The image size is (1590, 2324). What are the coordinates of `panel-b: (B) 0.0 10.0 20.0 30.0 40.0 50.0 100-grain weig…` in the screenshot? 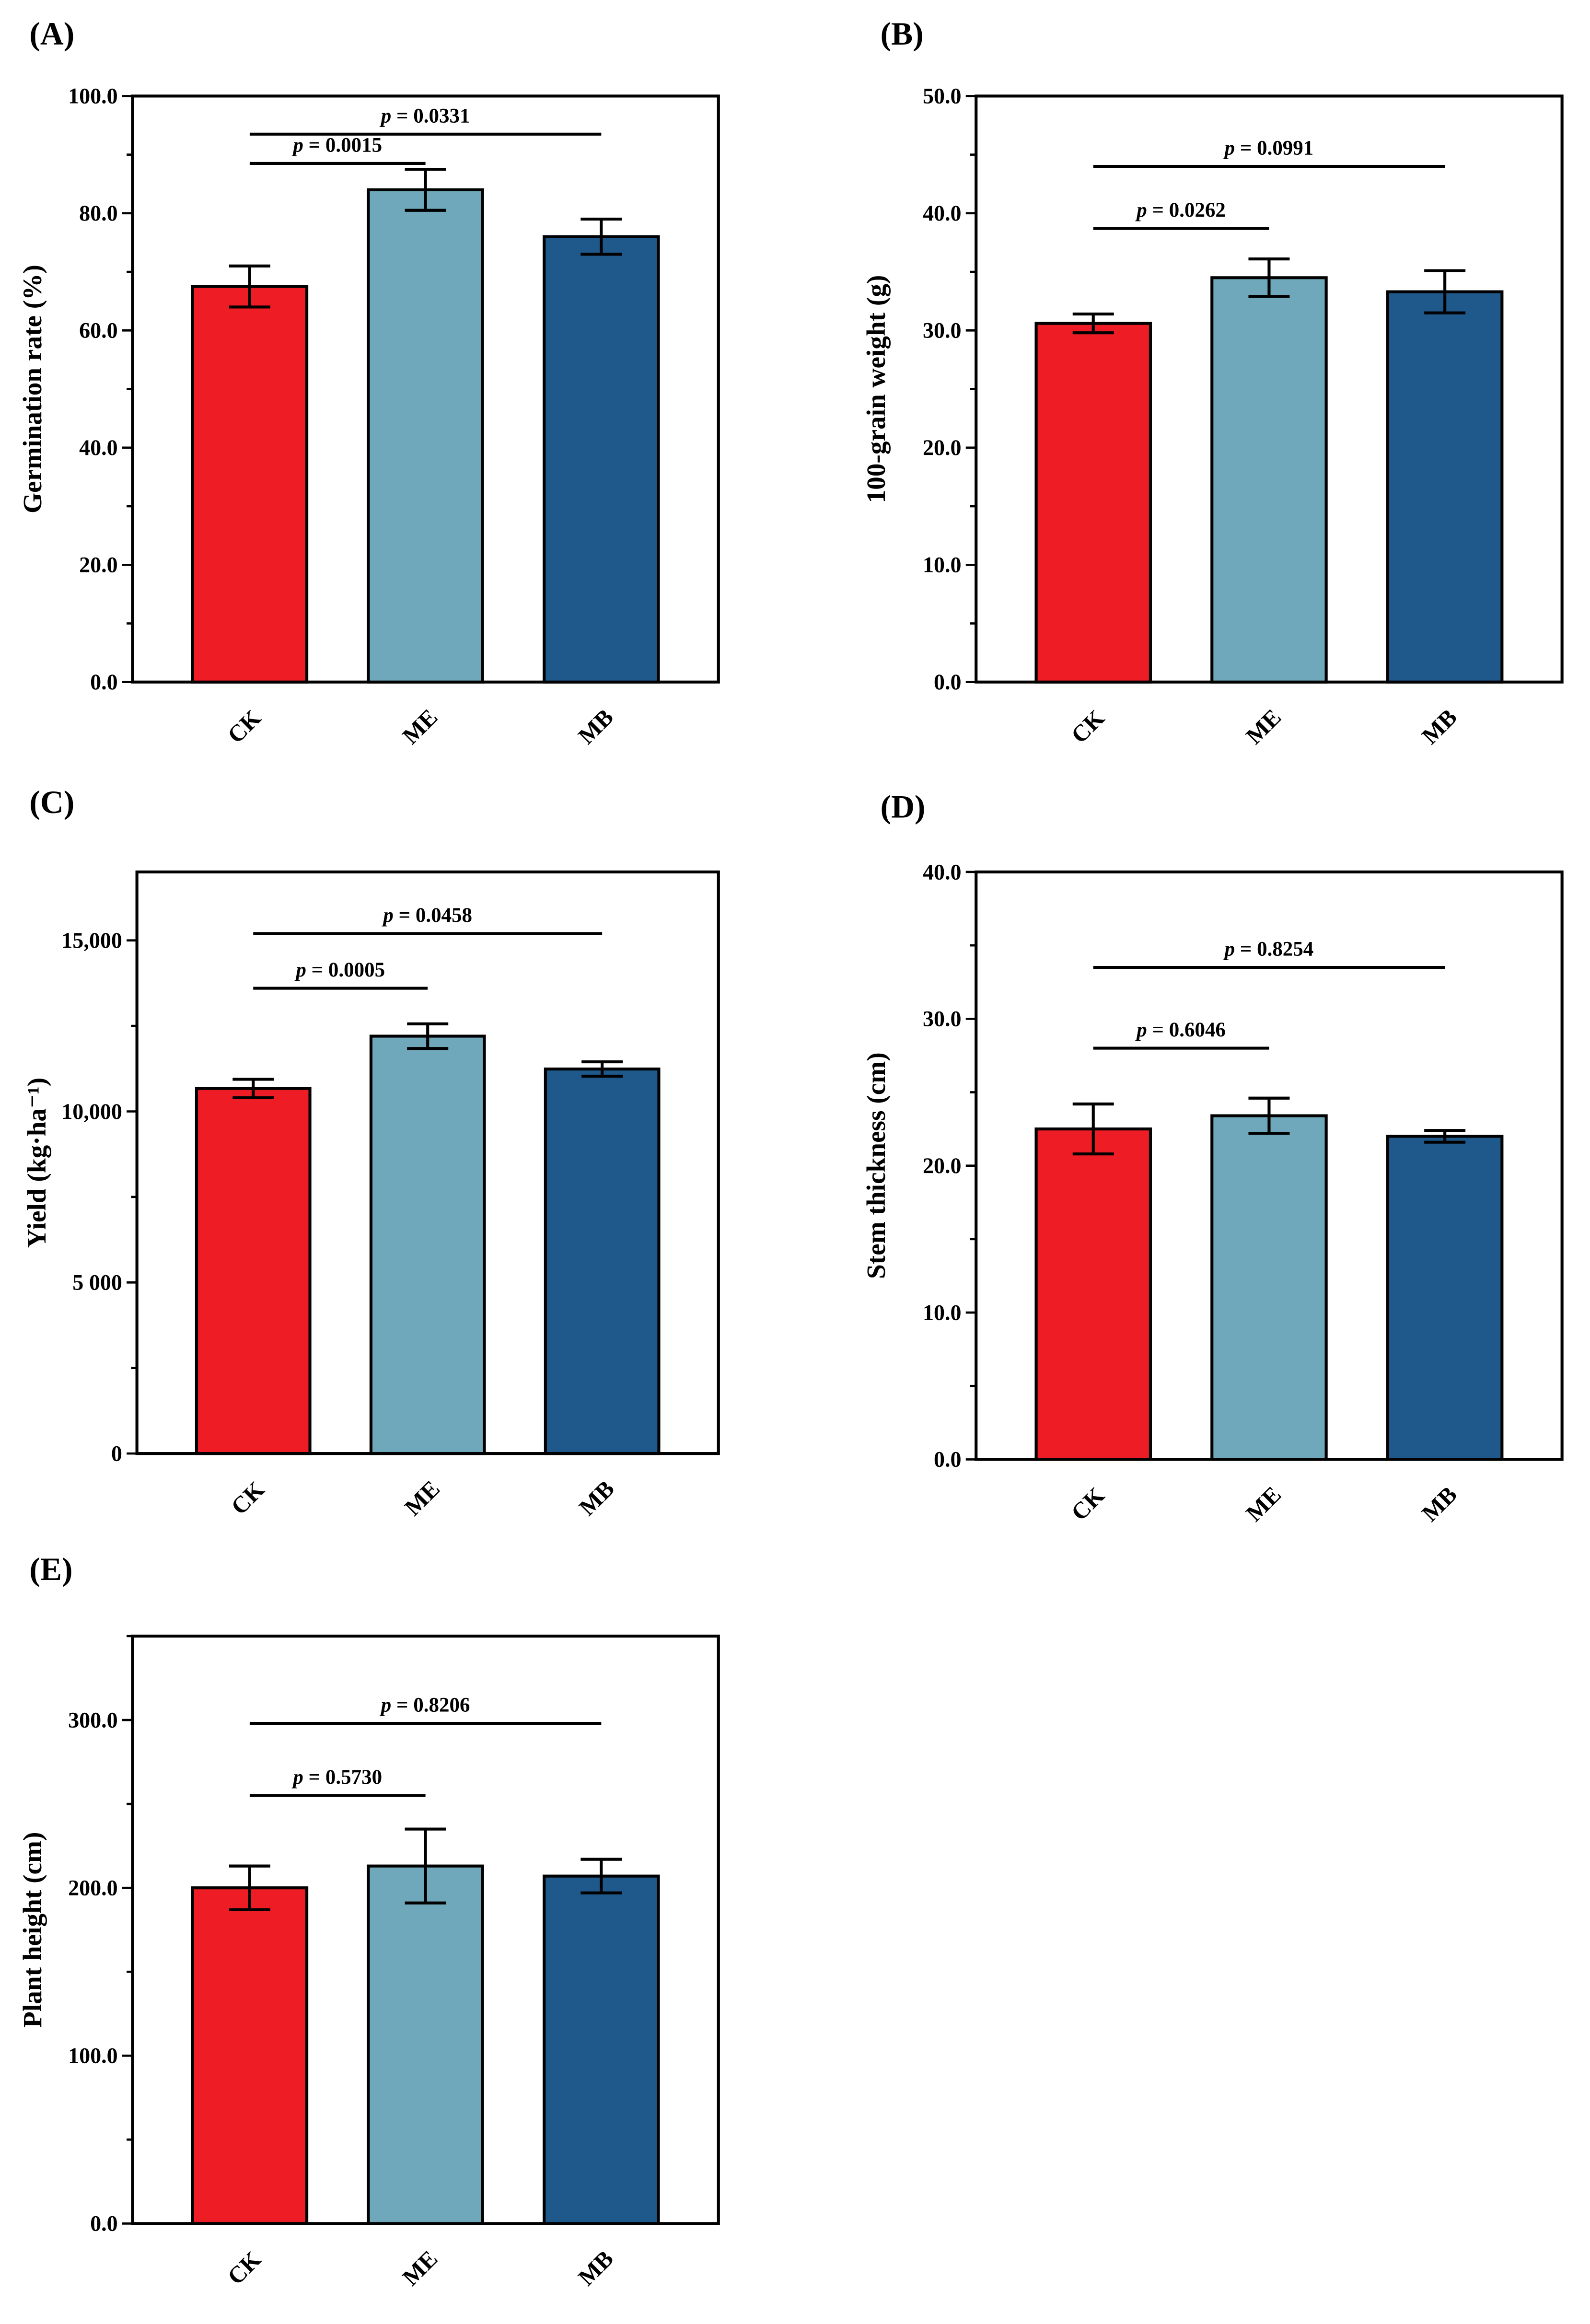 It's located at (1212, 382).